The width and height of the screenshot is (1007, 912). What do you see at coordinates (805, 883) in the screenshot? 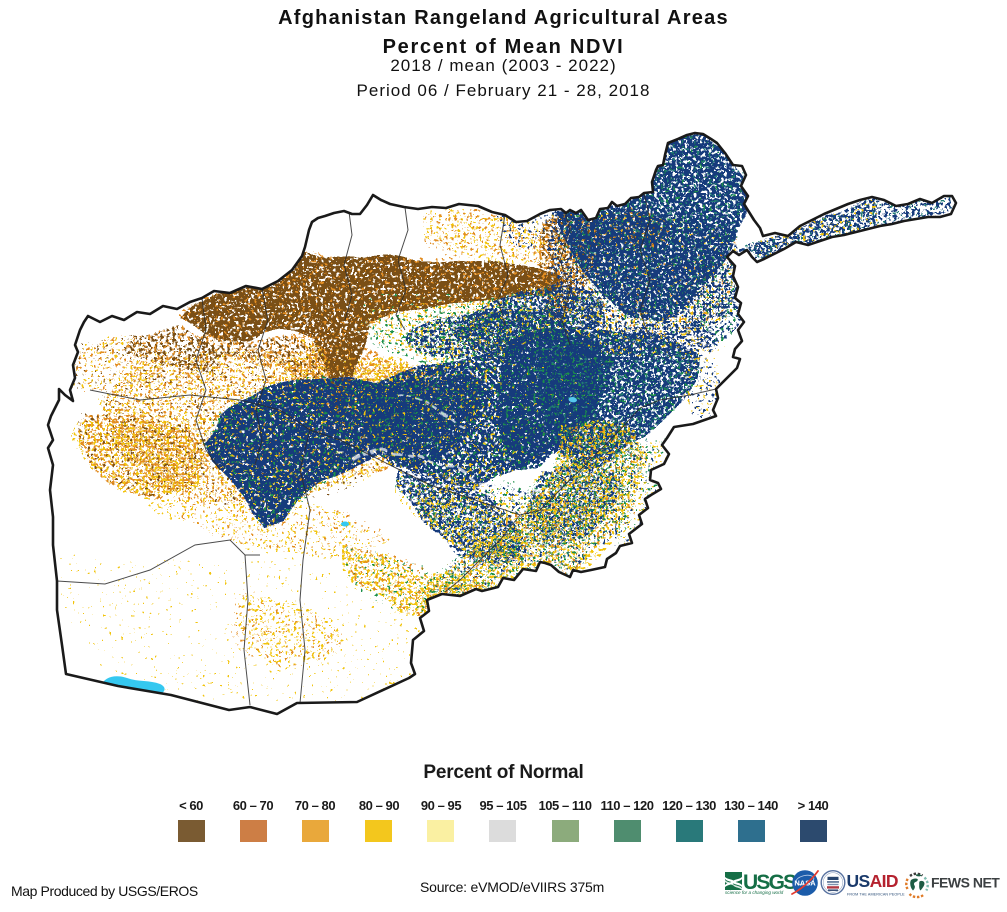
I see `svg-text: NASA` at bounding box center [805, 883].